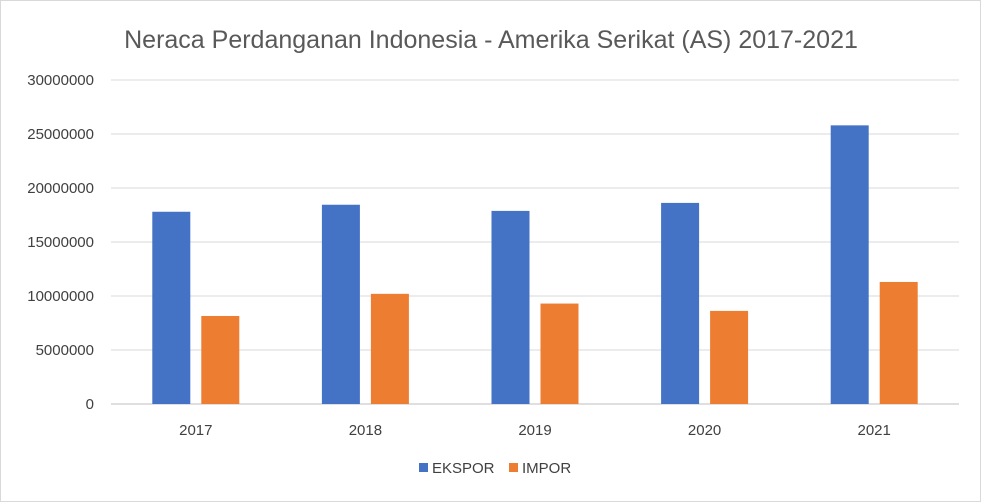  Describe the element at coordinates (60, 134) in the screenshot. I see `y-tick-label: 25000000` at that location.